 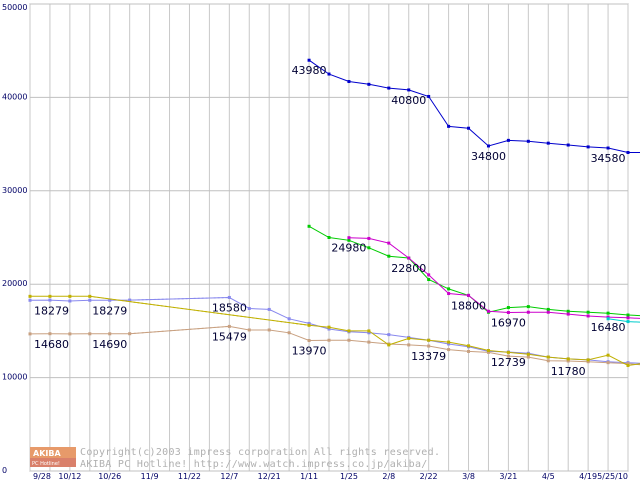 What do you see at coordinates (508, 323) in the screenshot?
I see `data-label: 16970` at bounding box center [508, 323].